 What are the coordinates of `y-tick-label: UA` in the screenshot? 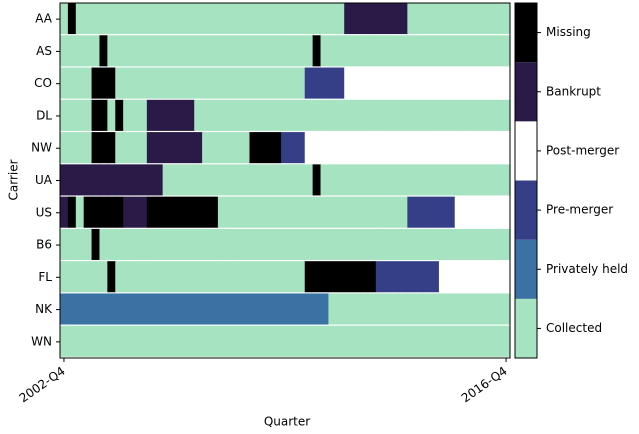 It's located at (44, 180).